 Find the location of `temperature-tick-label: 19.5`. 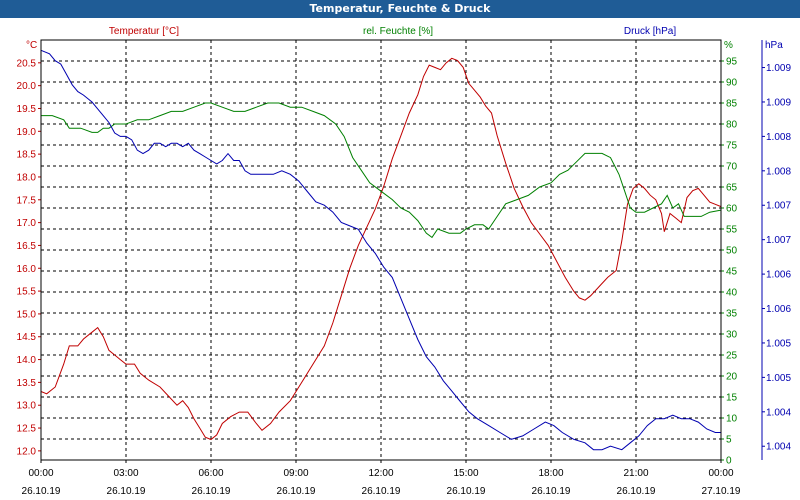

temperature-tick-label: 19.5 is located at coordinates (27, 109).